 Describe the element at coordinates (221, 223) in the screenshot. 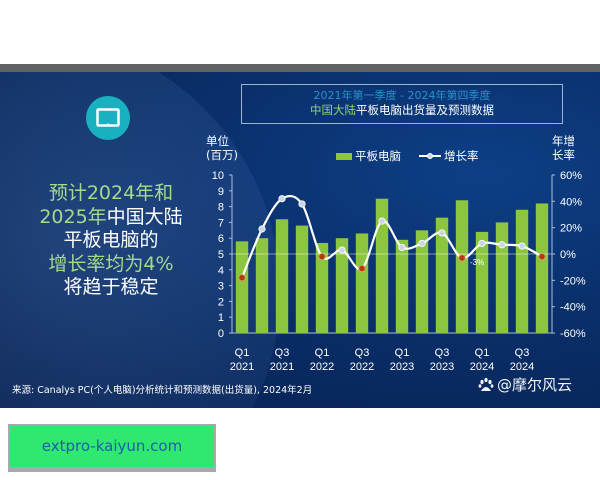

I see `svg-text: 7` at that location.